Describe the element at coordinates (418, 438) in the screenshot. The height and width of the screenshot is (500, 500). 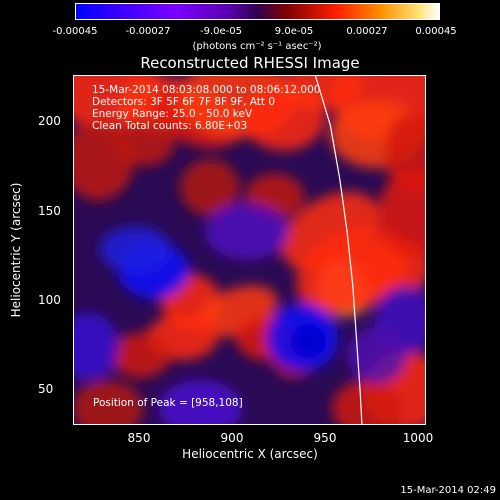
I see `x-tick-label: 1000` at that location.